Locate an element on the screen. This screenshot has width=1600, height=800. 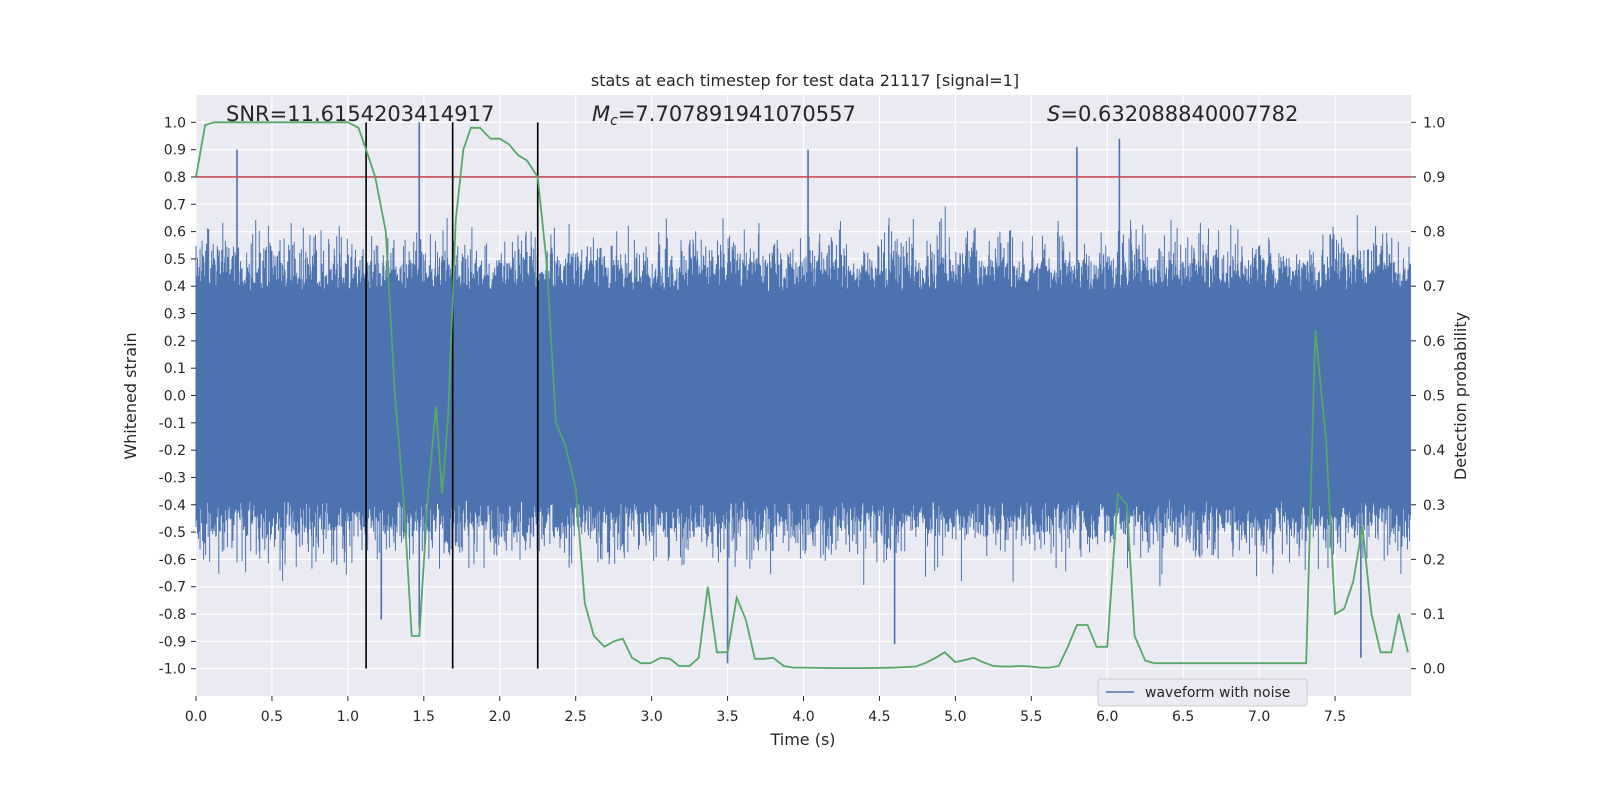
x-tick-label: 4.0 is located at coordinates (803, 717).